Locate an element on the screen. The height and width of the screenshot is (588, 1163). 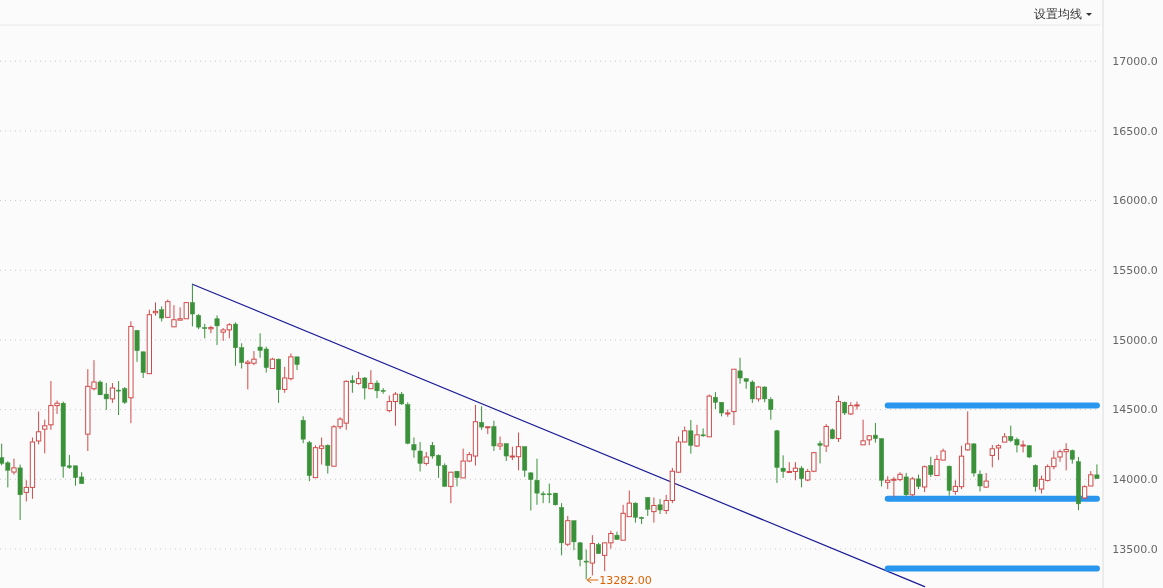
y-tick-label: 15000.0 is located at coordinates (1135, 340).